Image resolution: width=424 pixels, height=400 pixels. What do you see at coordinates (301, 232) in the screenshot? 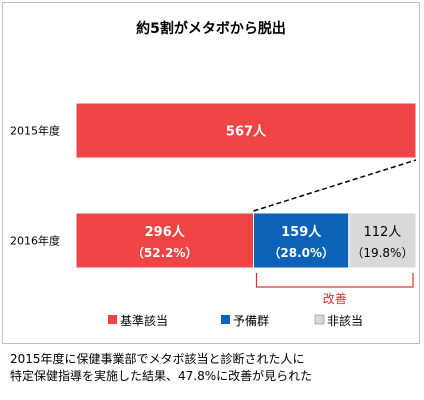
I see `data-label: 159人` at bounding box center [301, 232].